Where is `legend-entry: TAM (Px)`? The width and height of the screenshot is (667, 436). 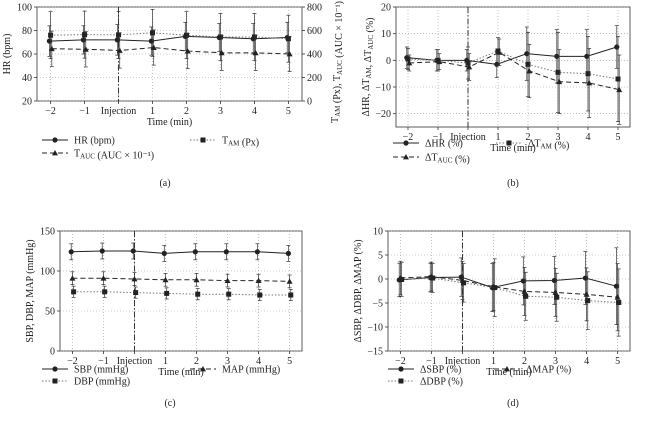 legend-entry: TAM (Px) is located at coordinates (224, 142).